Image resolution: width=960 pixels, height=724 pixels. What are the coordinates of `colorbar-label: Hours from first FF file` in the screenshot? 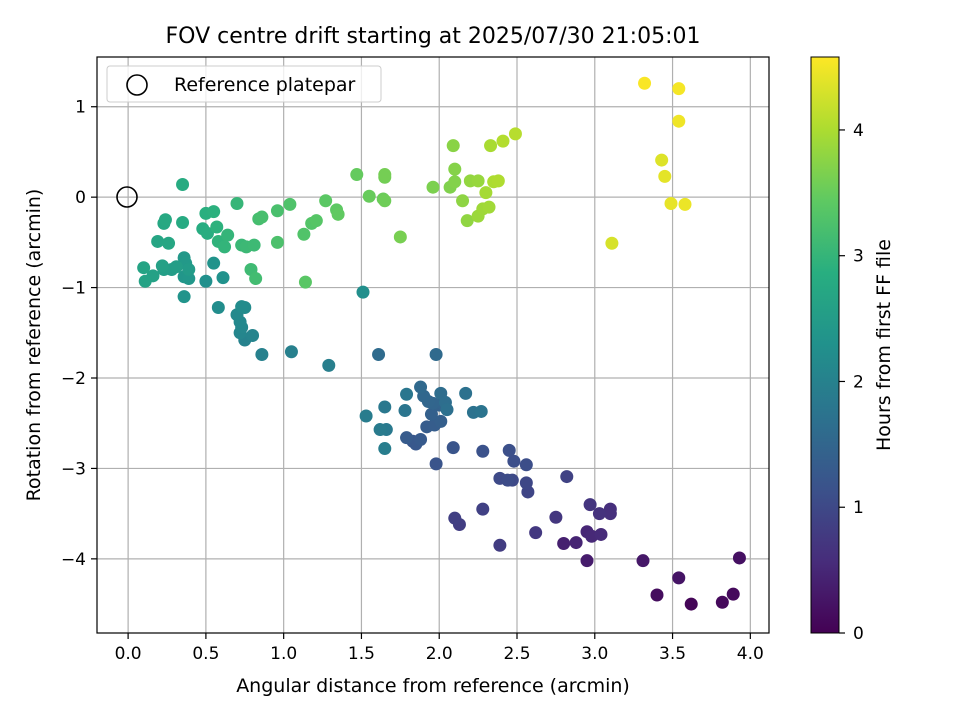 It's located at (884, 345).